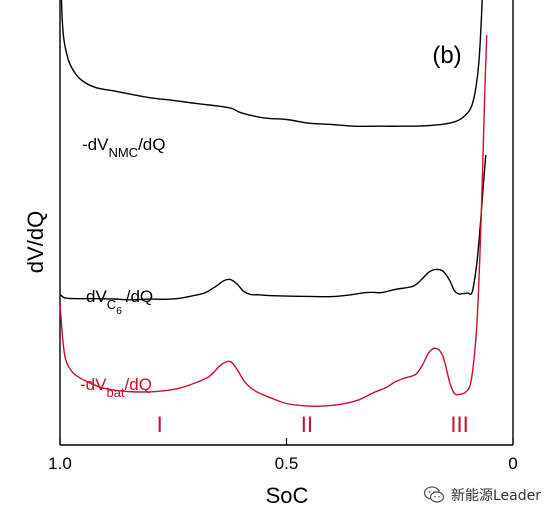  I want to click on watermark: 新能源Leader, so click(482, 495).